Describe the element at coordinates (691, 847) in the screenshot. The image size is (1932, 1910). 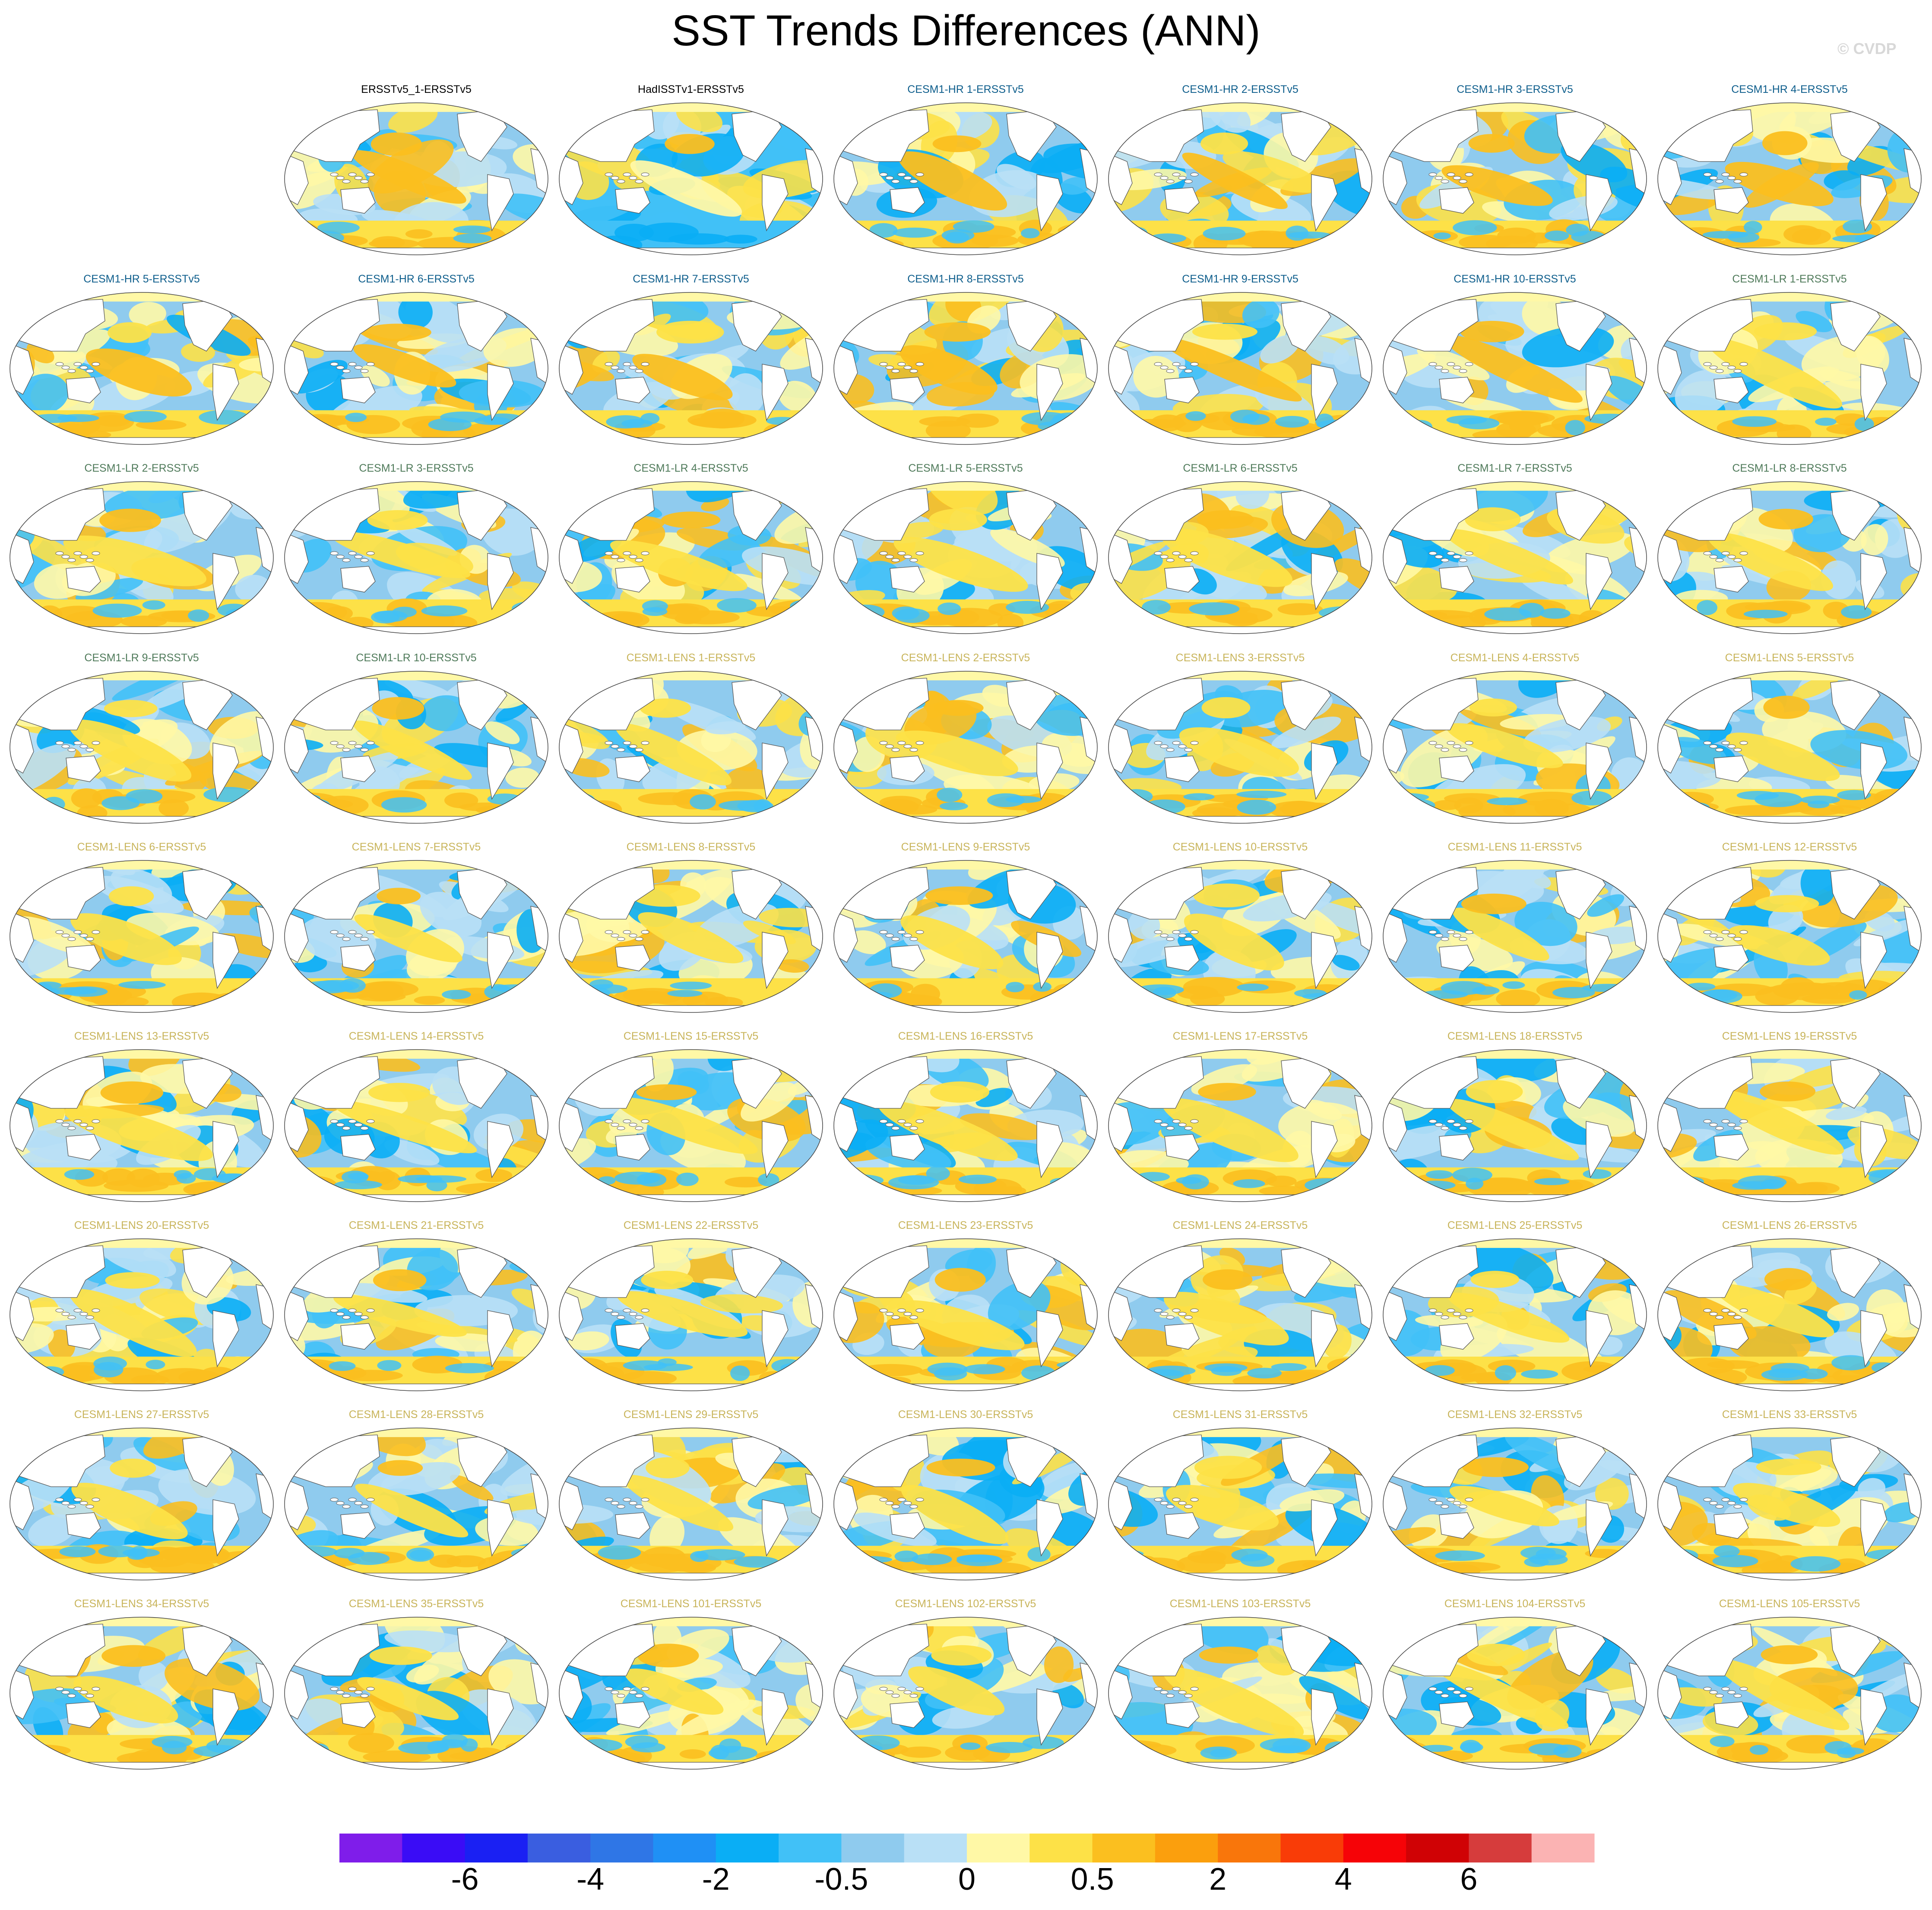
I see `panel-label: CESM1-LENS 8-ERSSTv5` at that location.